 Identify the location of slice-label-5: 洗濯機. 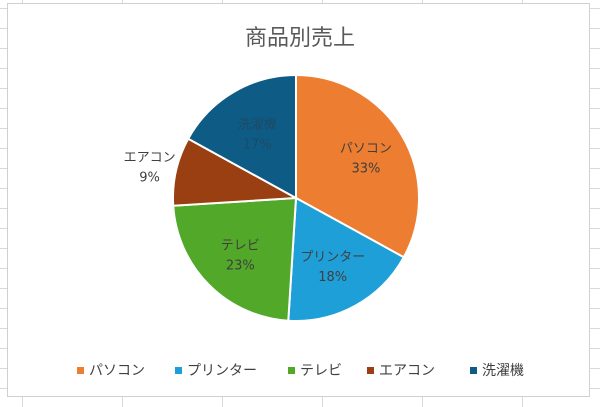
(257, 124).